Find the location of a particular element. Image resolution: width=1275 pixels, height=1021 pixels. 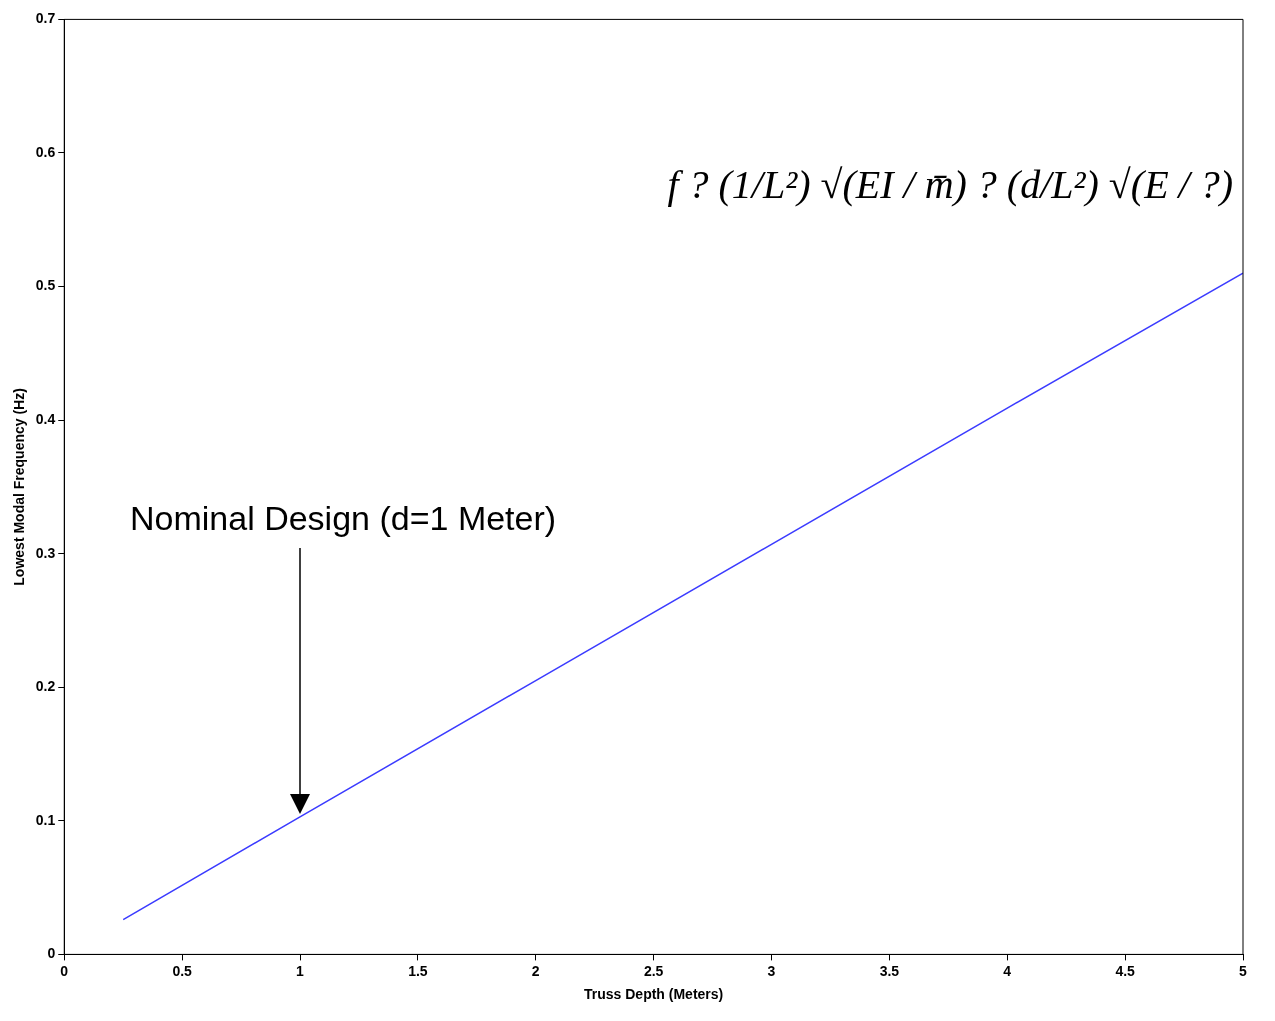

x-tick-label: 3 is located at coordinates (771, 970).